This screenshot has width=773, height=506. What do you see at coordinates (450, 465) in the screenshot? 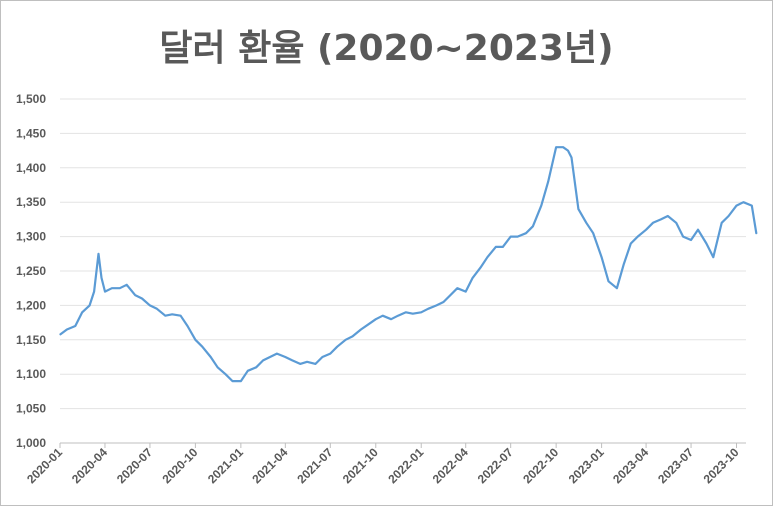
I see `x-tick-label: 2022-04` at bounding box center [450, 465].